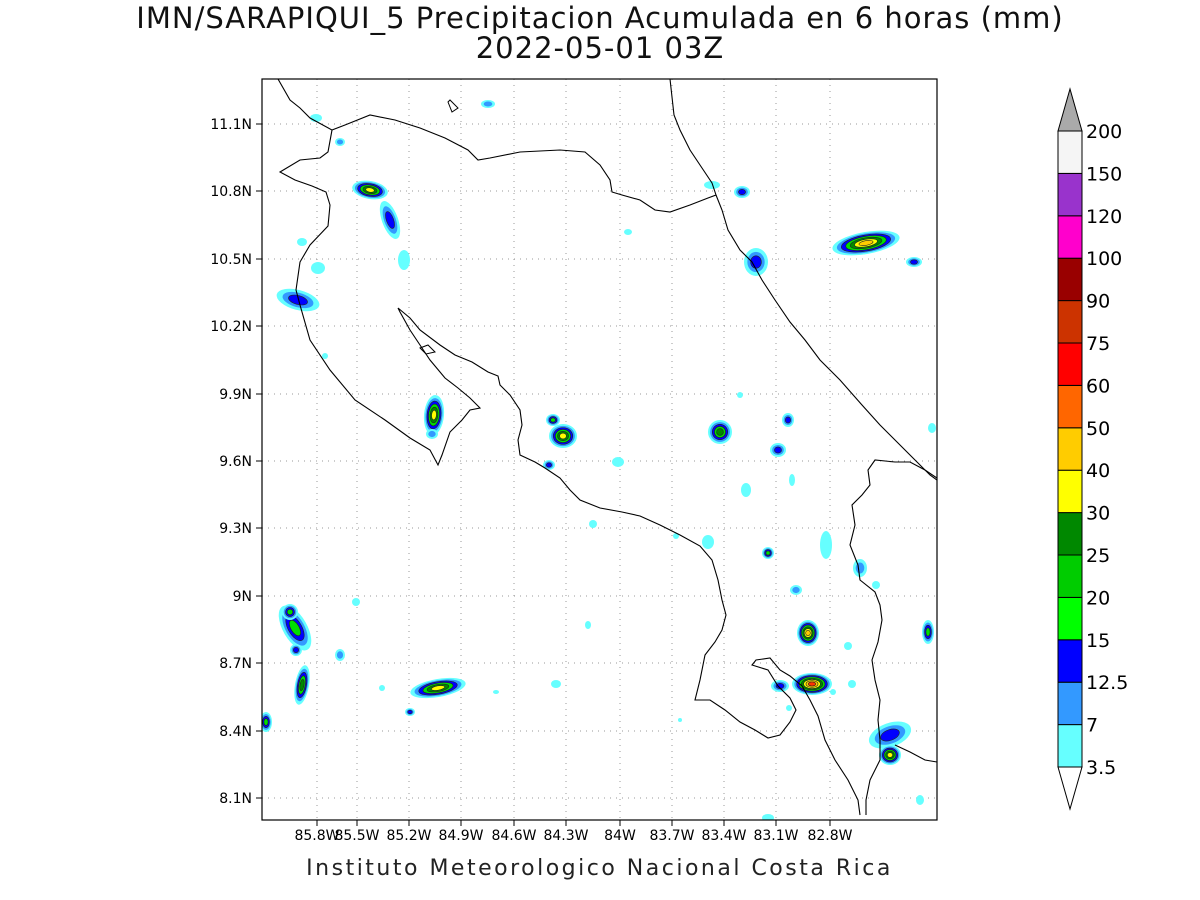 The image size is (1200, 900). Describe the element at coordinates (1098, 471) in the screenshot. I see `colorbar-label: 40` at that location.